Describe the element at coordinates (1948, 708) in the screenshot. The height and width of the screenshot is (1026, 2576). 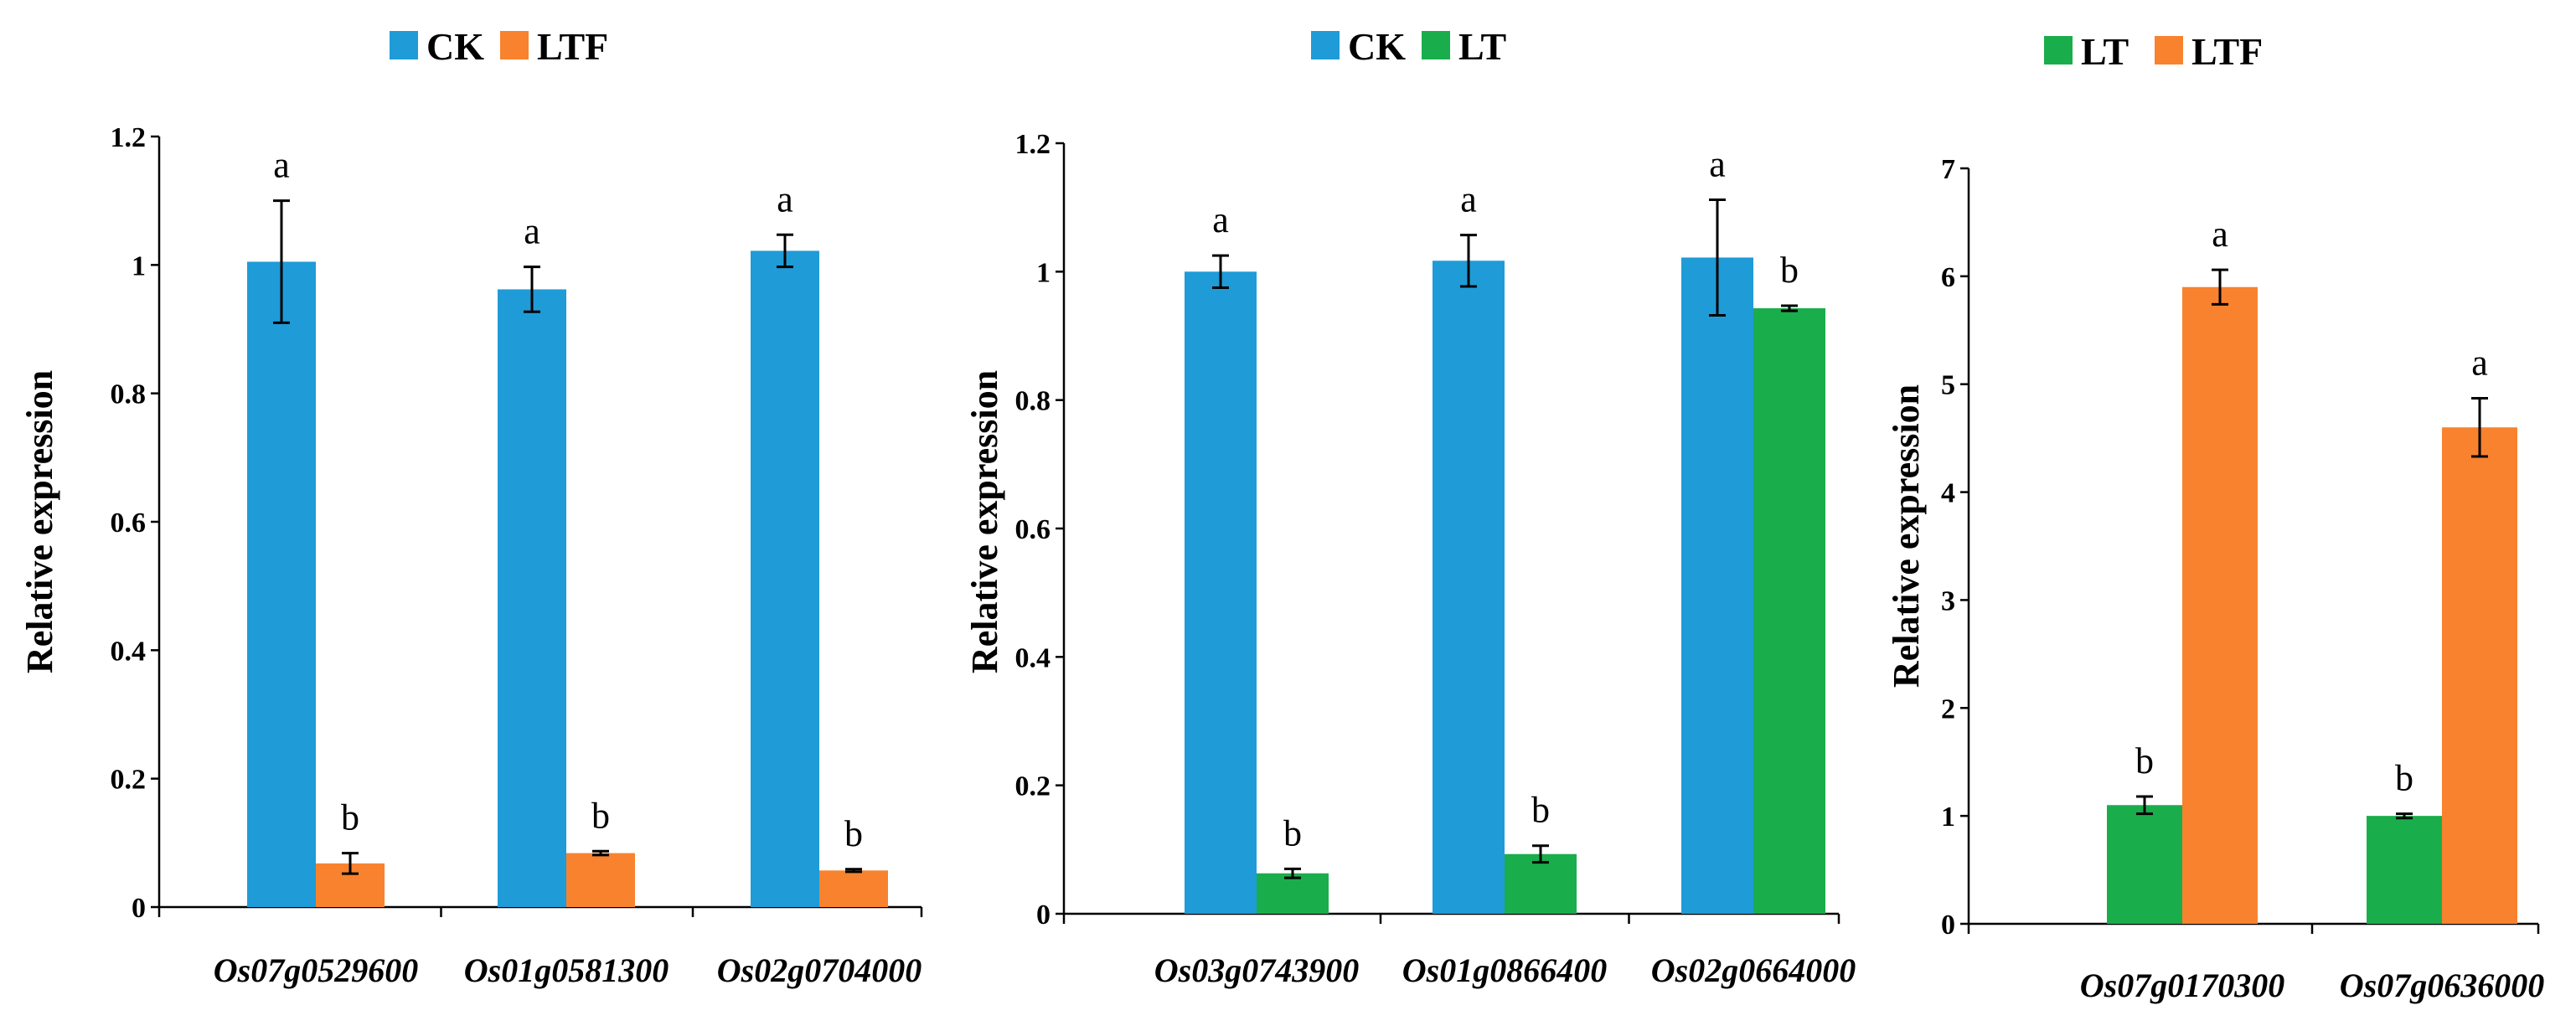
I see `y-tick-label: 2` at that location.